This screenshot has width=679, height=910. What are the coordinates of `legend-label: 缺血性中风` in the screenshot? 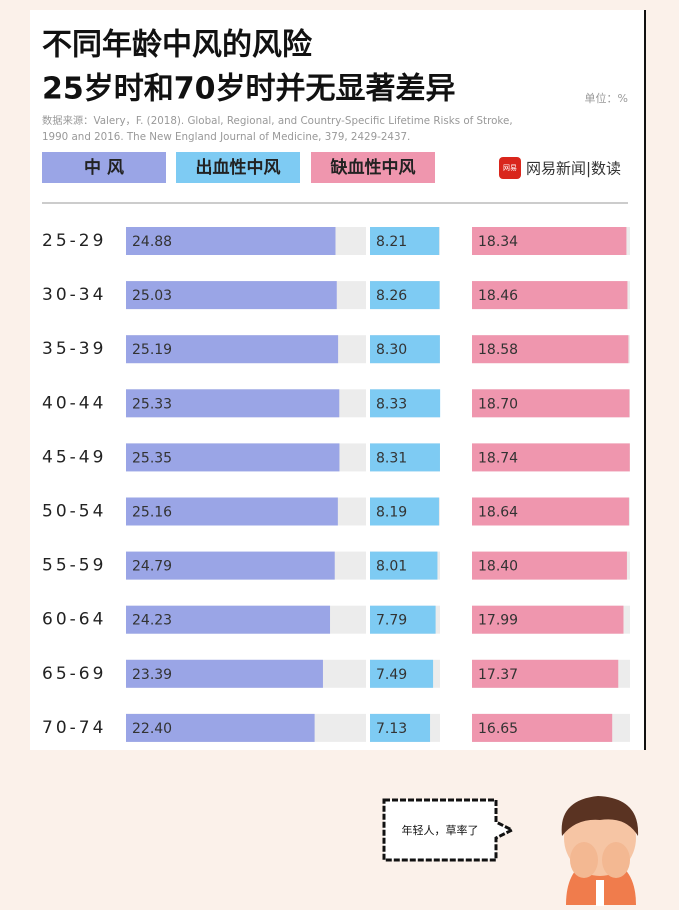 It's located at (373, 167).